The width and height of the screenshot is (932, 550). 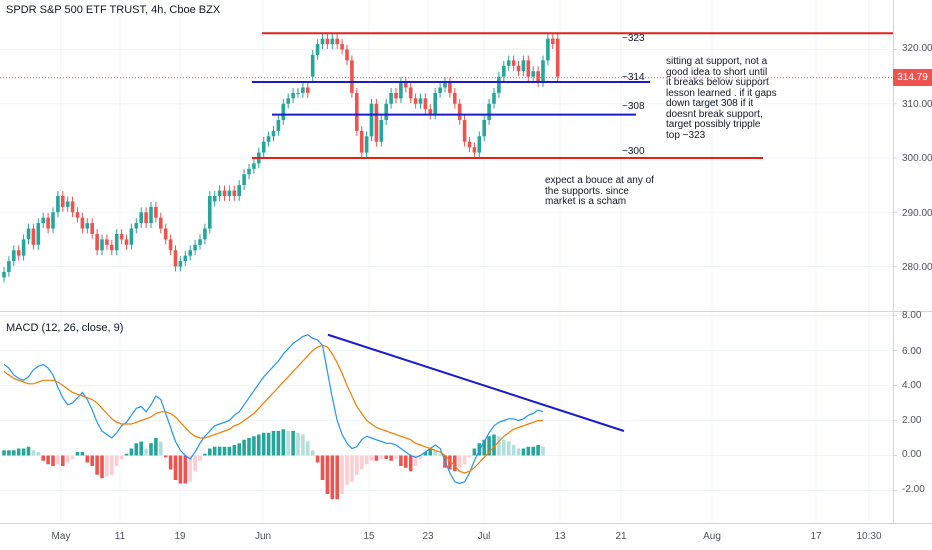 What do you see at coordinates (917, 267) in the screenshot?
I see `y-tick-label: 280.00` at bounding box center [917, 267].